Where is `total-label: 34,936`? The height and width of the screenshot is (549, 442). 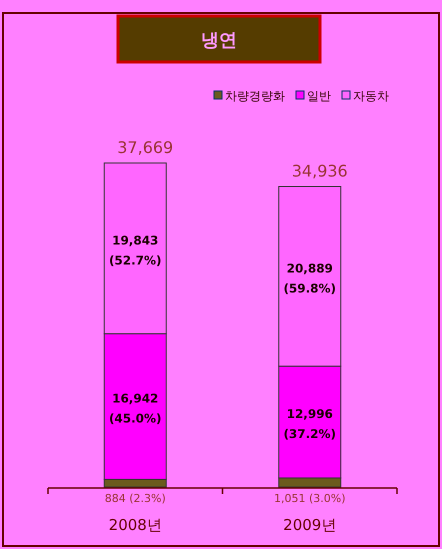 total-label: 34,936 is located at coordinates (320, 171).